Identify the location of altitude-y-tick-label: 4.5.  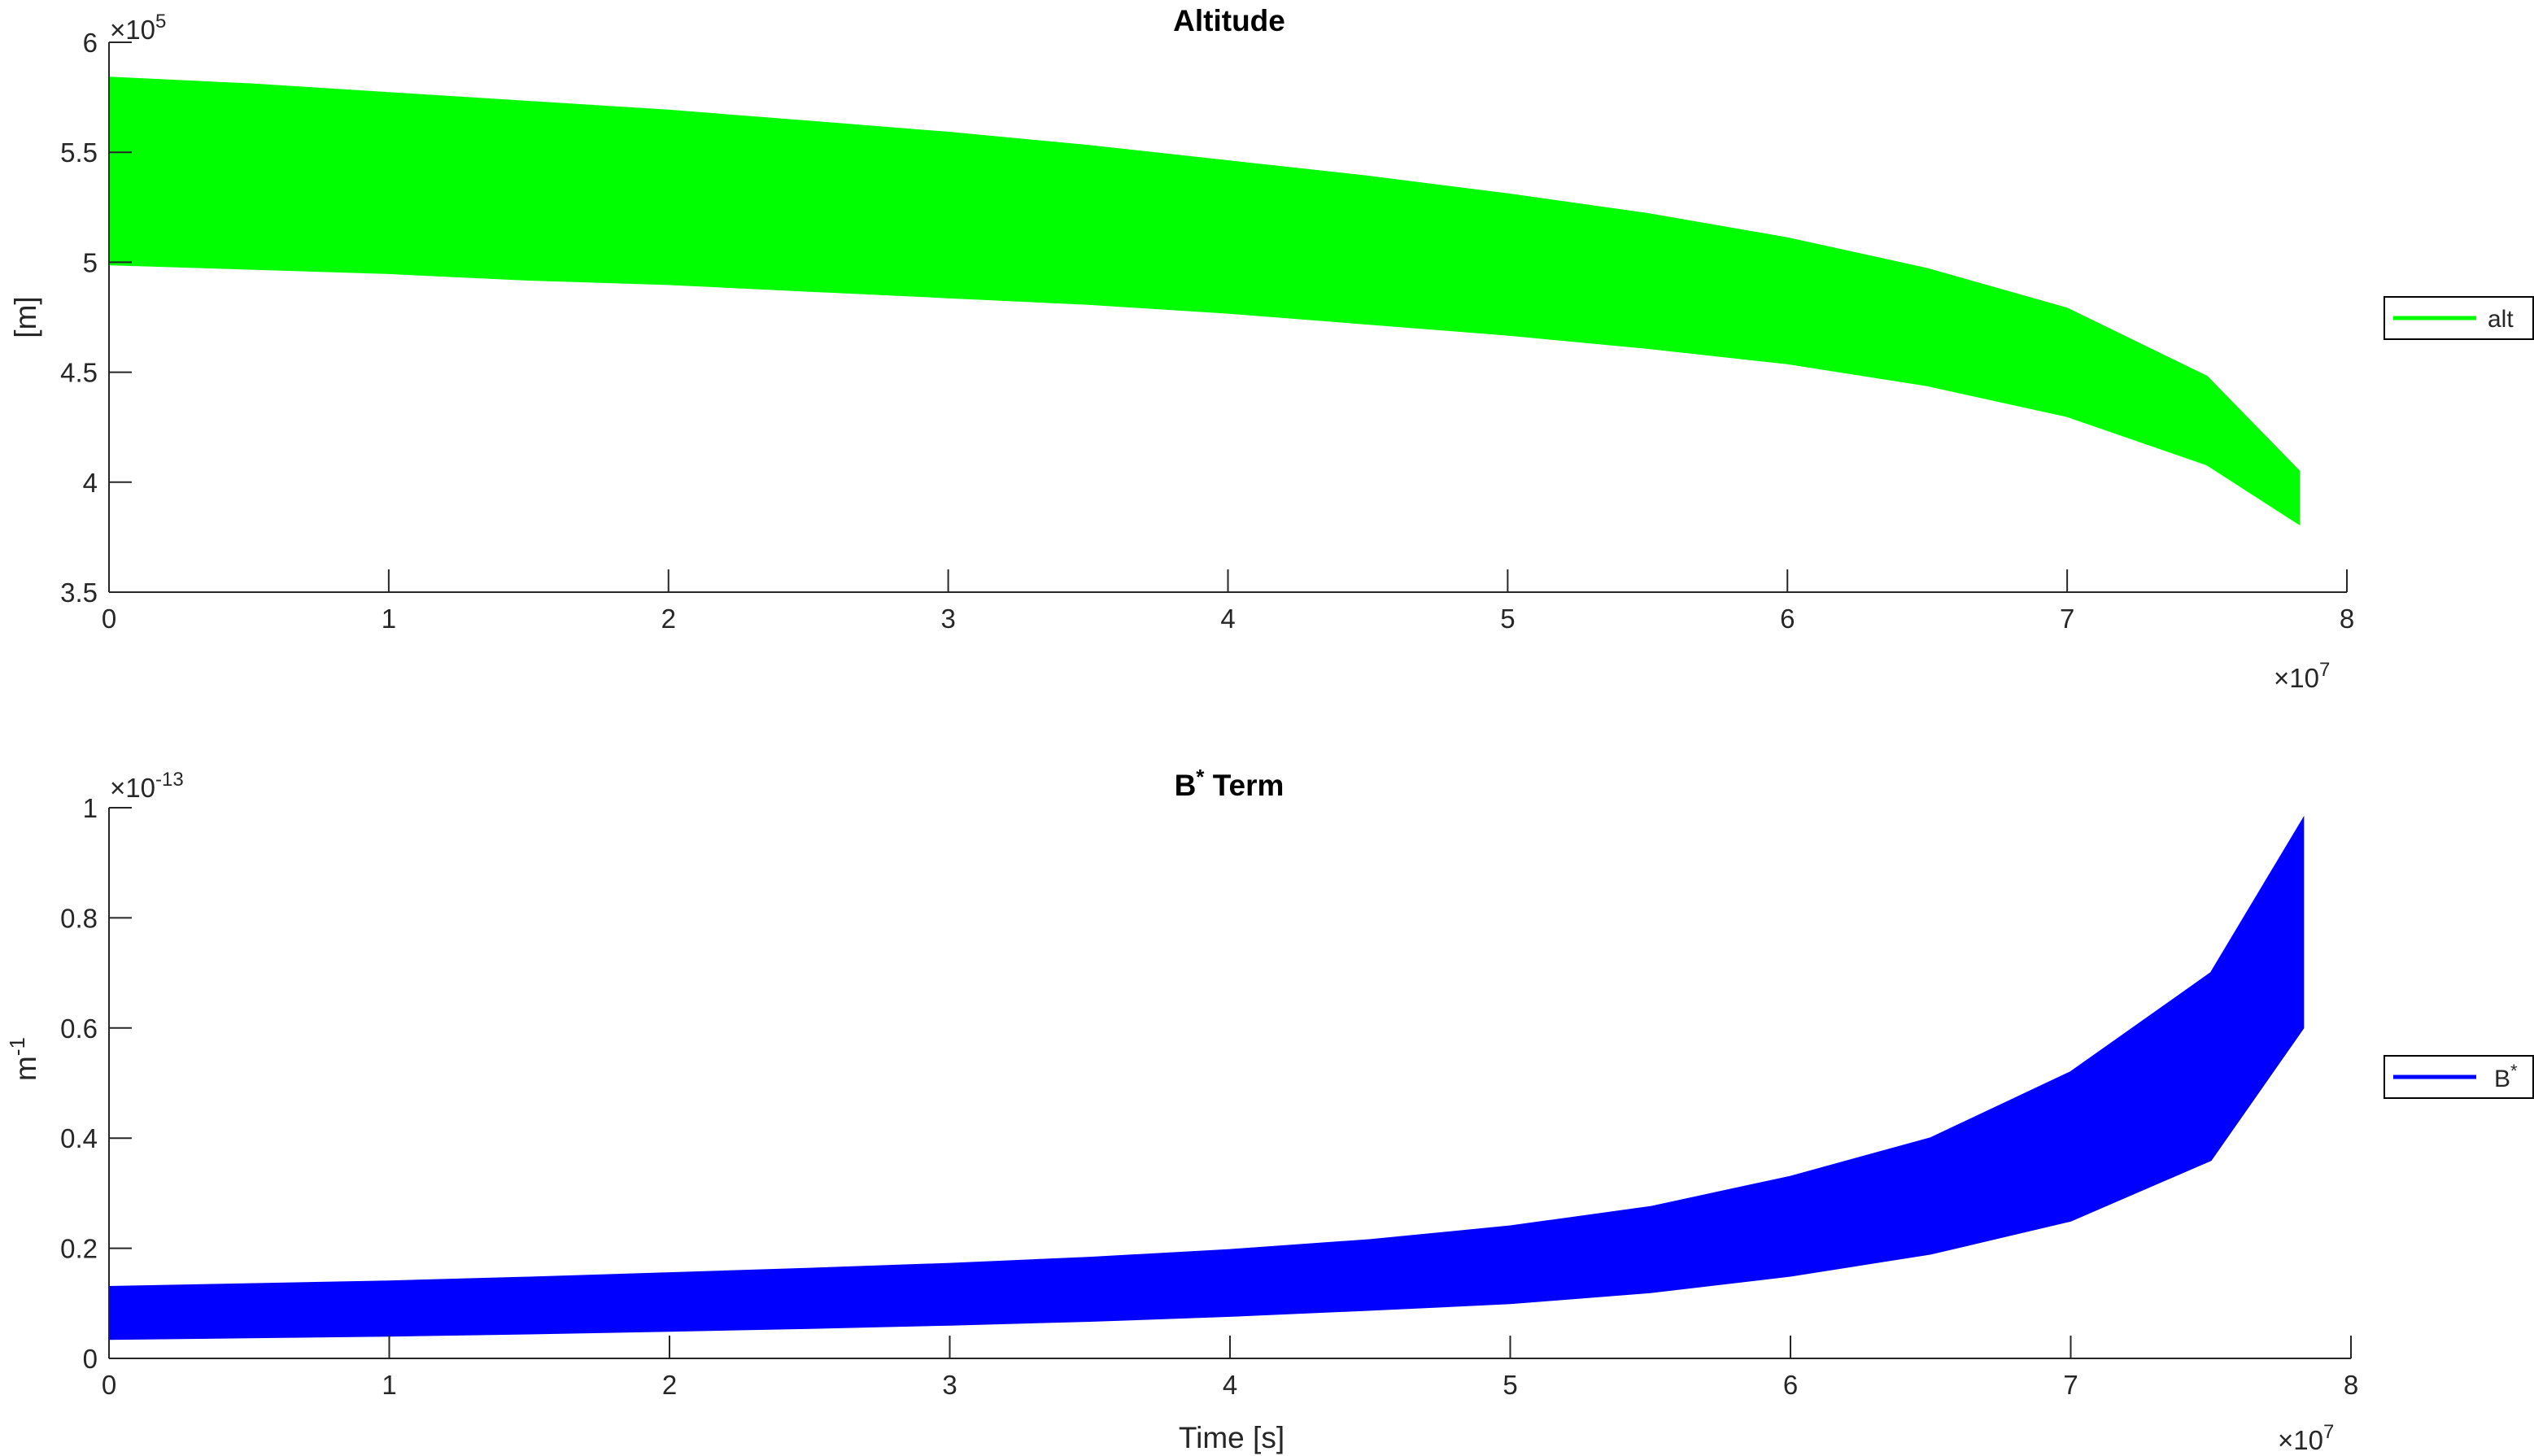
(79, 373).